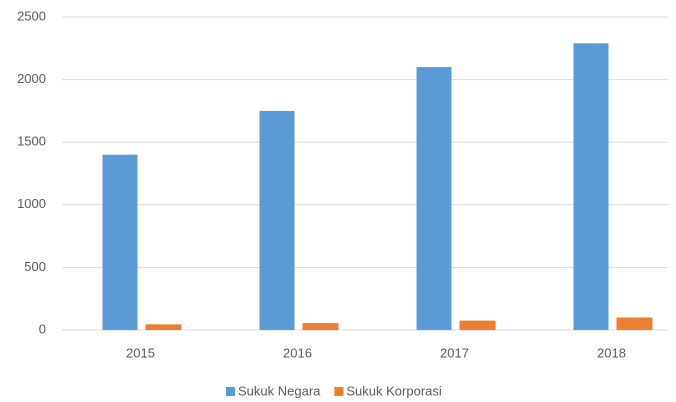  Describe the element at coordinates (31, 78) in the screenshot. I see `y-tick-label: 2000` at that location.